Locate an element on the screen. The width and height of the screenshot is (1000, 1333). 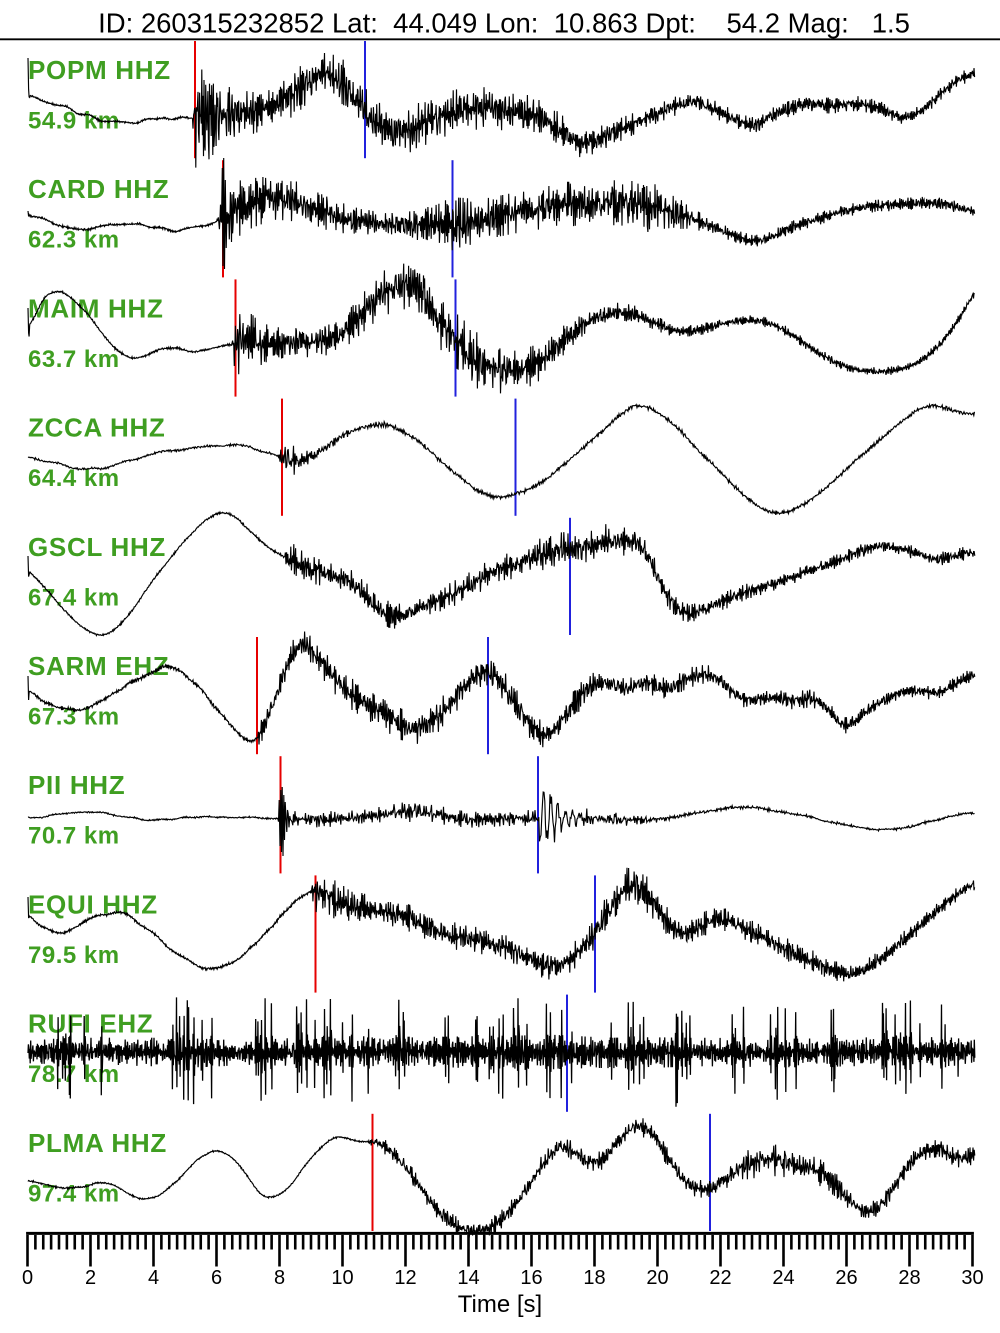
svg-text: 10 is located at coordinates (342, 1278).